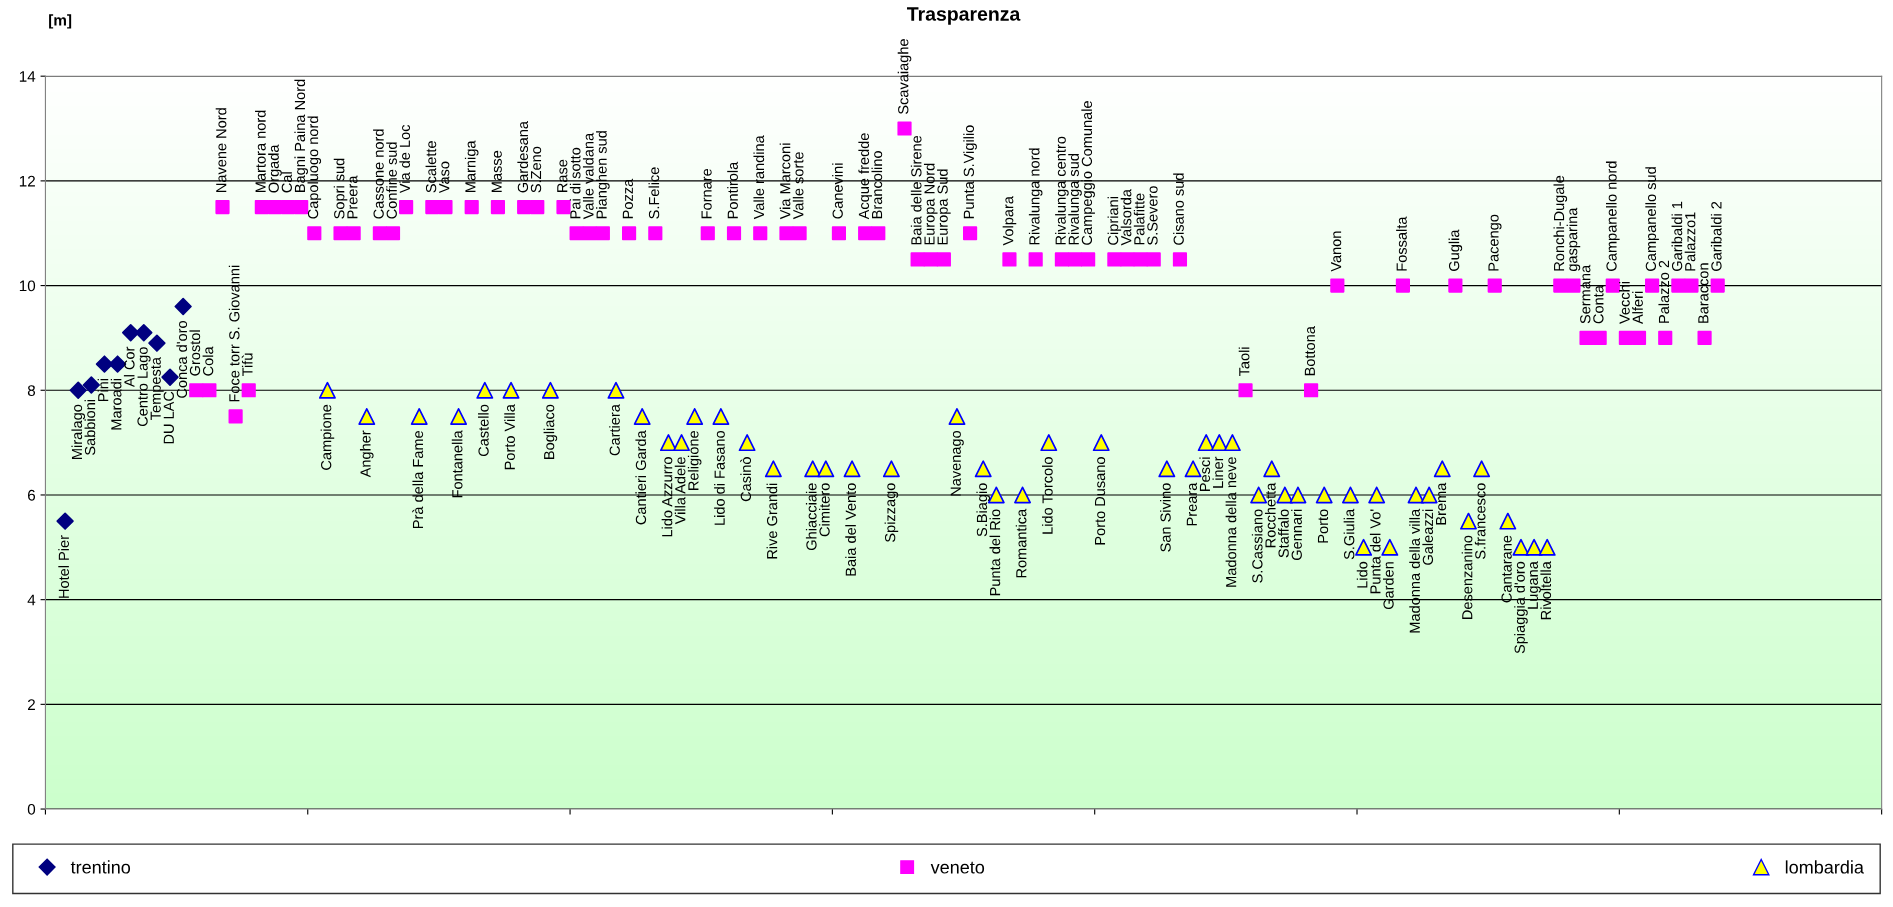  I want to click on x-tick-label: Via de Loc, so click(405, 159).